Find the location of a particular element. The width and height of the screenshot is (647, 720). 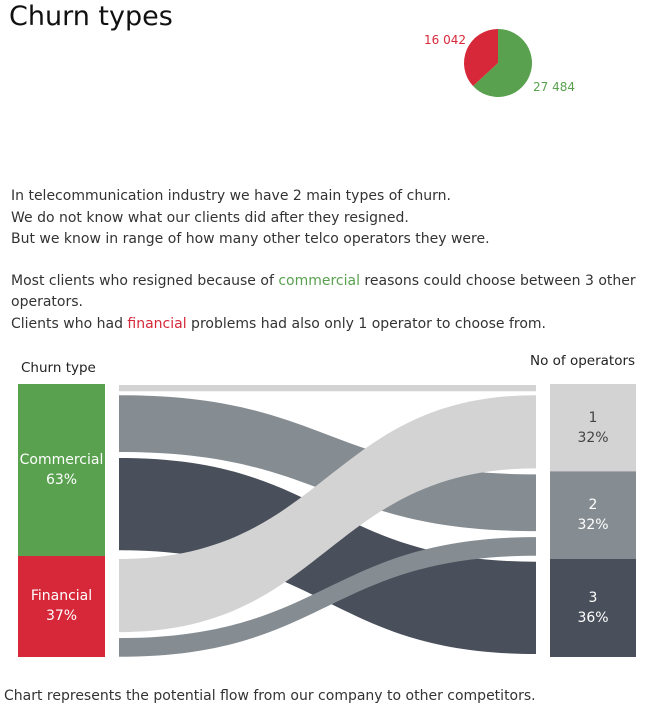

page-title: Churn types is located at coordinates (91, 16).